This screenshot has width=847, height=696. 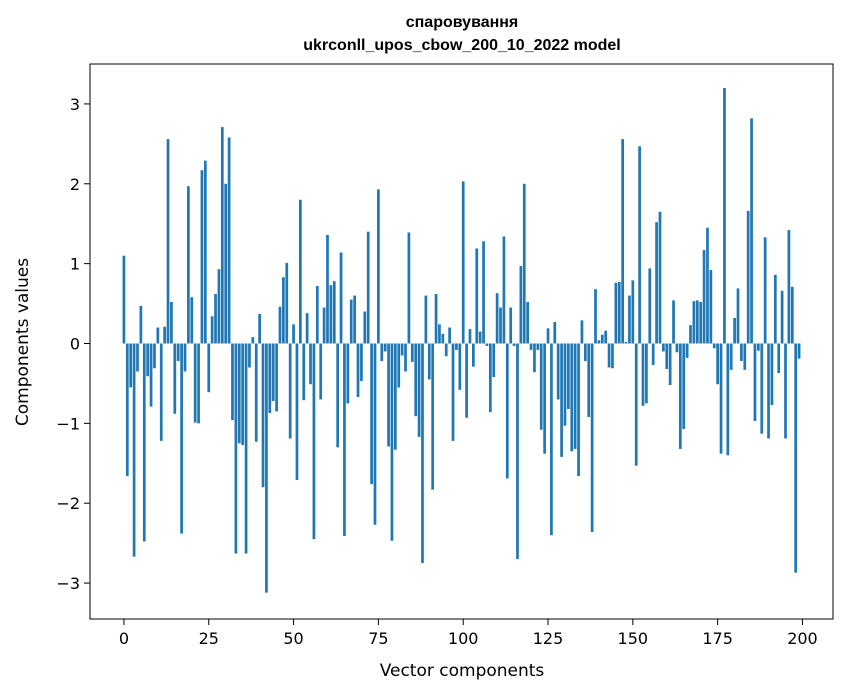 I want to click on y-axis-ticks: −3 −2 −1 0 1 2 3, so click(x=73, y=344).